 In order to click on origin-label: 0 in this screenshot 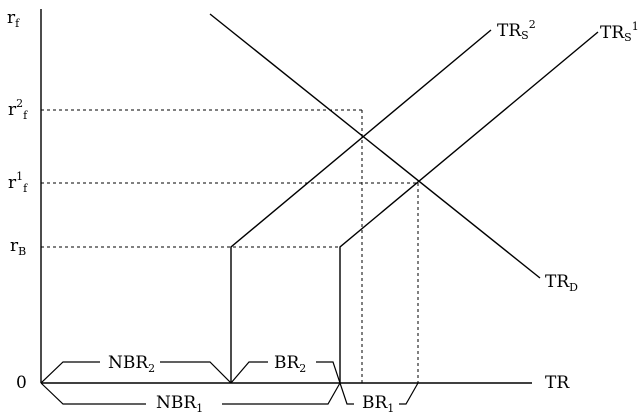, I will do `click(21, 383)`.